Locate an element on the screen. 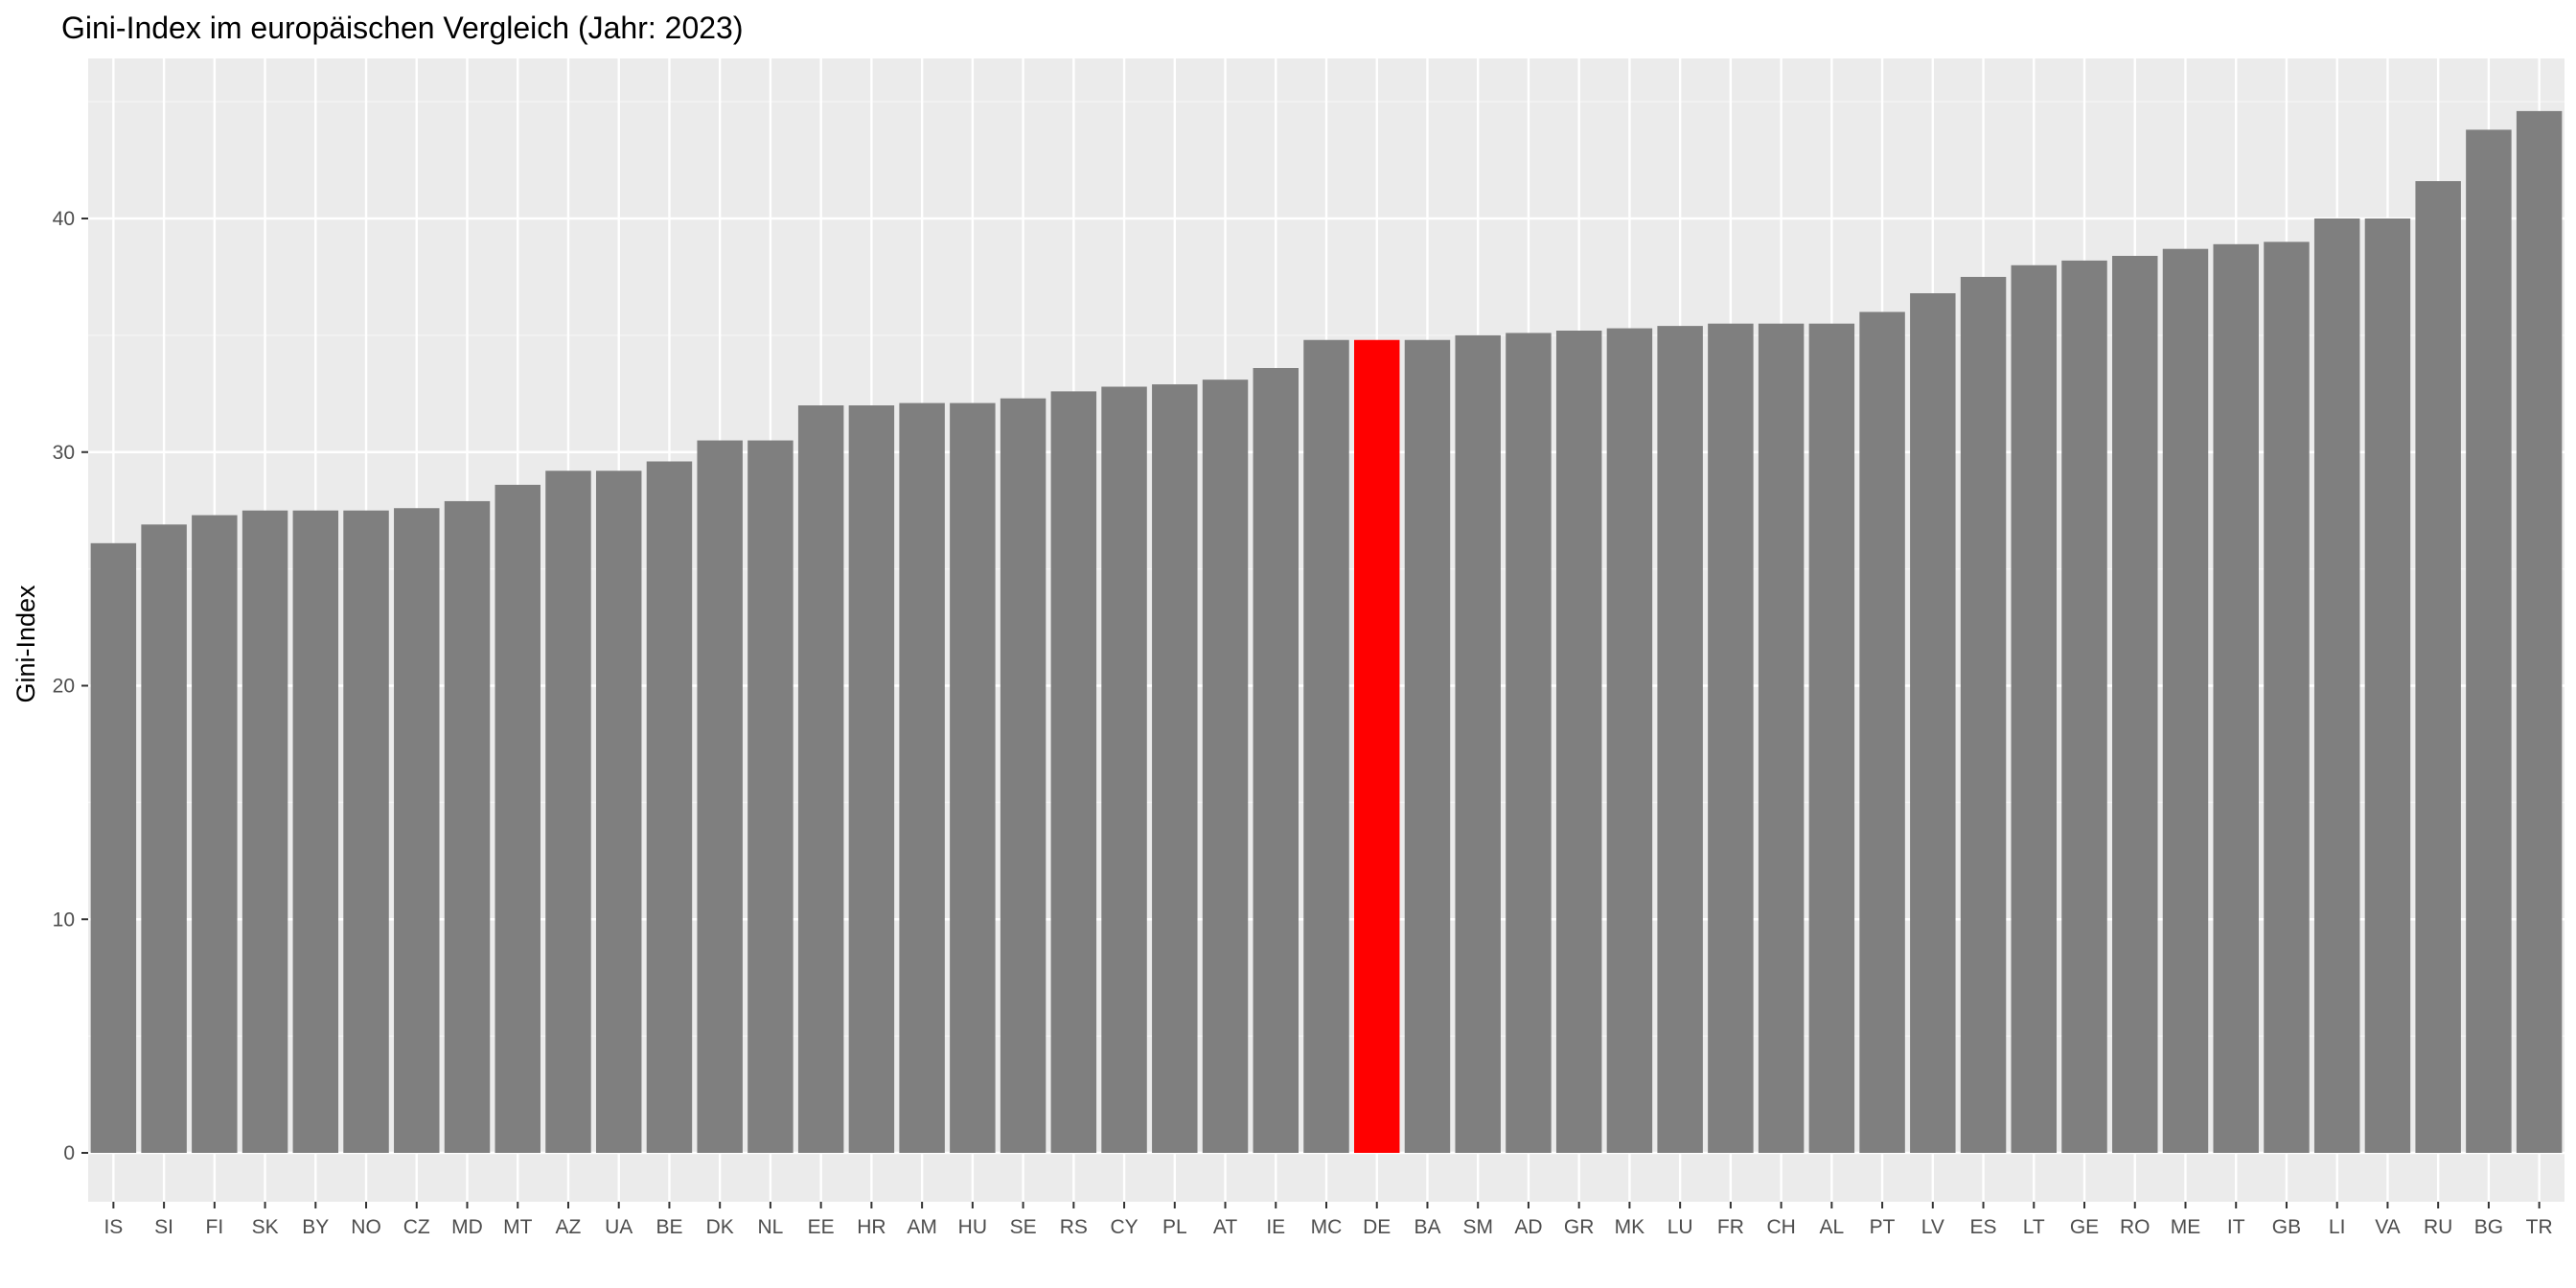 This screenshot has height=1288, width=2576. x-tick-label-li: LI is located at coordinates (2337, 1227).